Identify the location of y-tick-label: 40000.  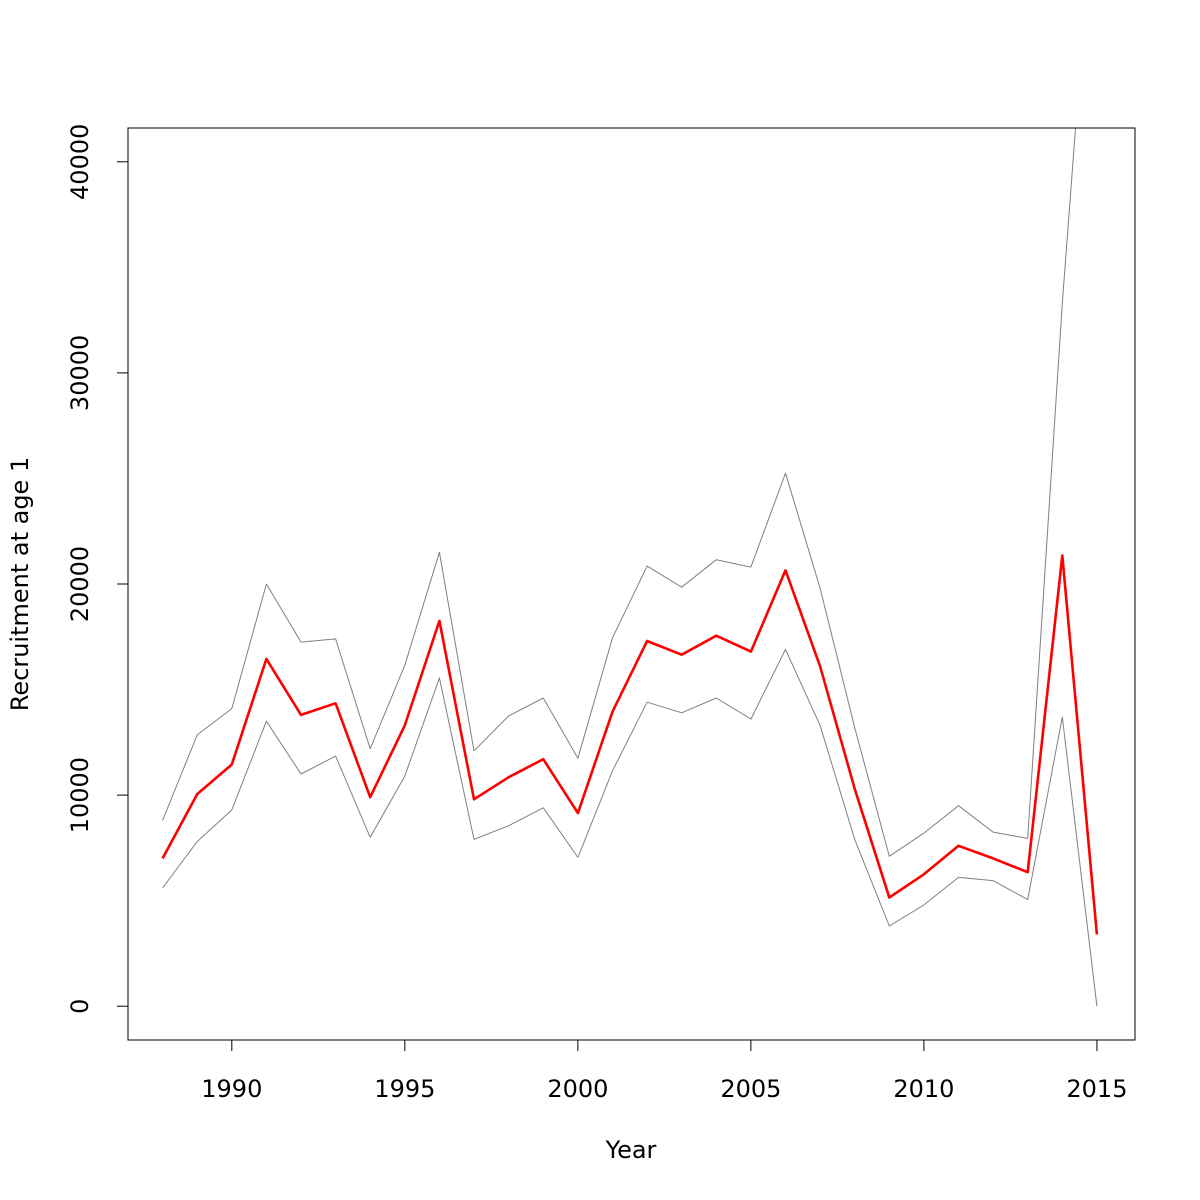
(80, 162).